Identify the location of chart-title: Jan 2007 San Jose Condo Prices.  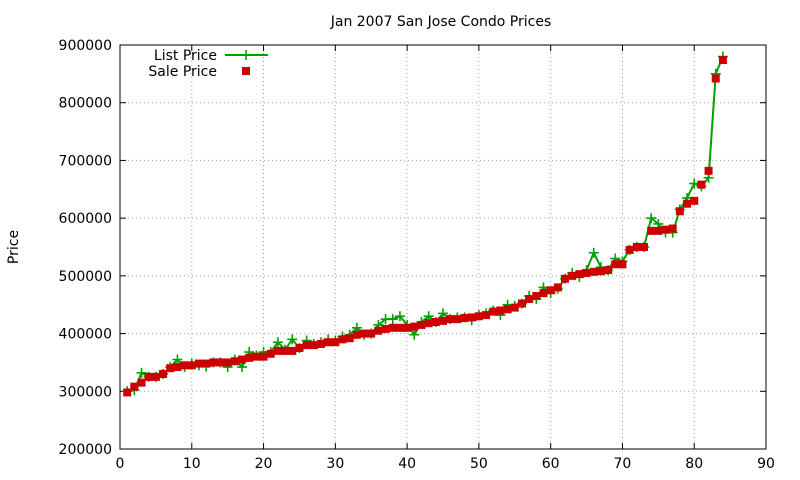
(441, 22).